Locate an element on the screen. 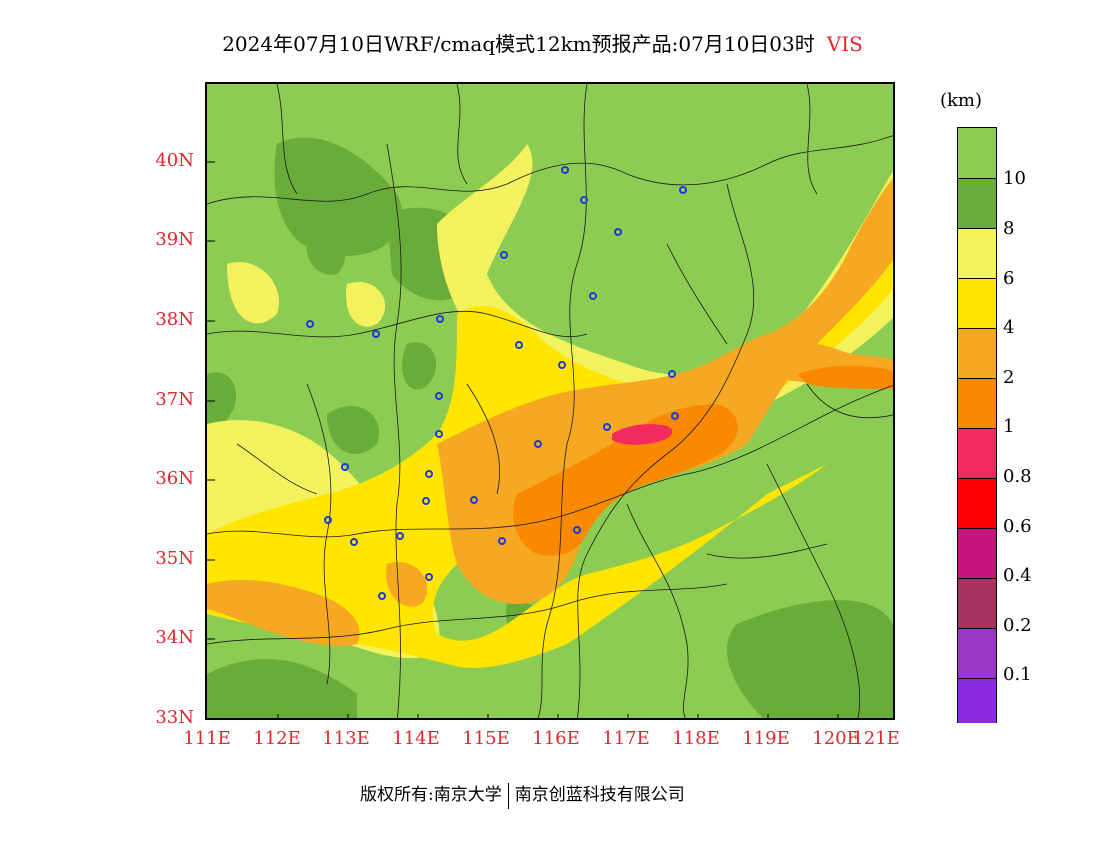  colorbar-seg-lt0.1 is located at coordinates (977, 700).